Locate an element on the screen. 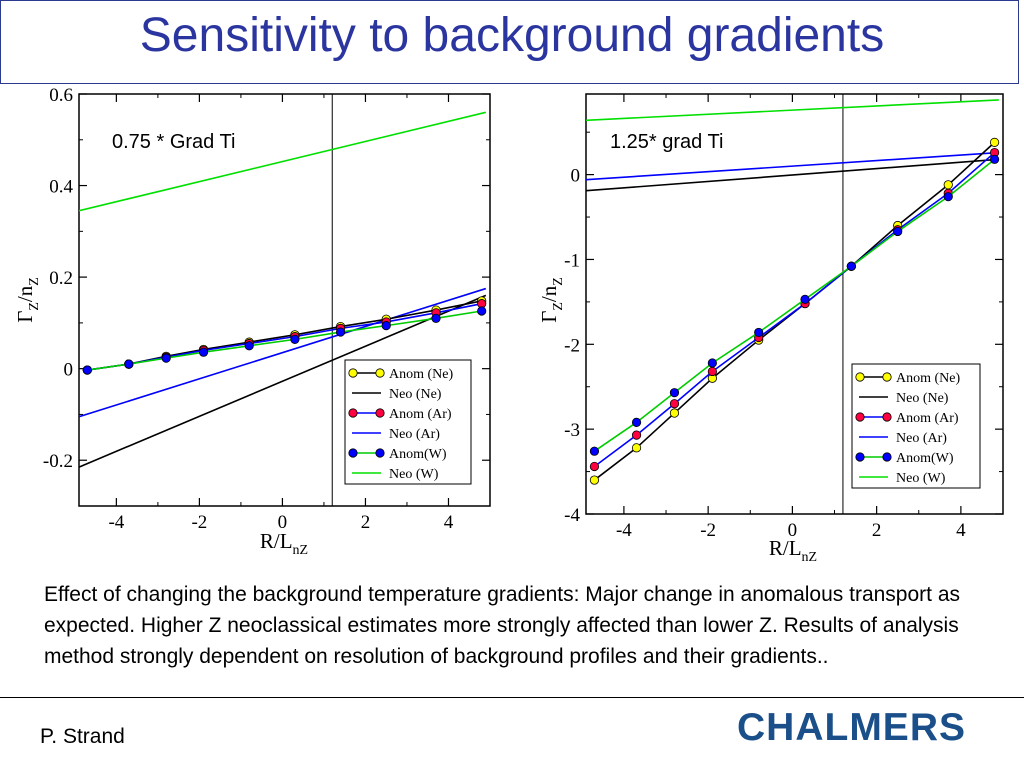  y-tick-label: -1 is located at coordinates (572, 260).